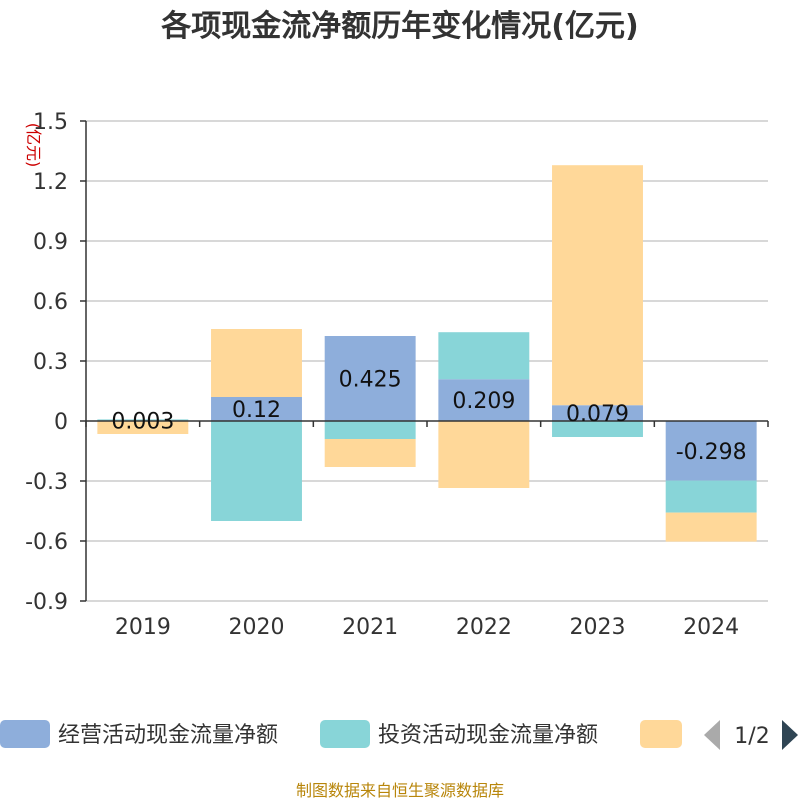  What do you see at coordinates (257, 627) in the screenshot?
I see `x-tick-label: 2020` at bounding box center [257, 627].